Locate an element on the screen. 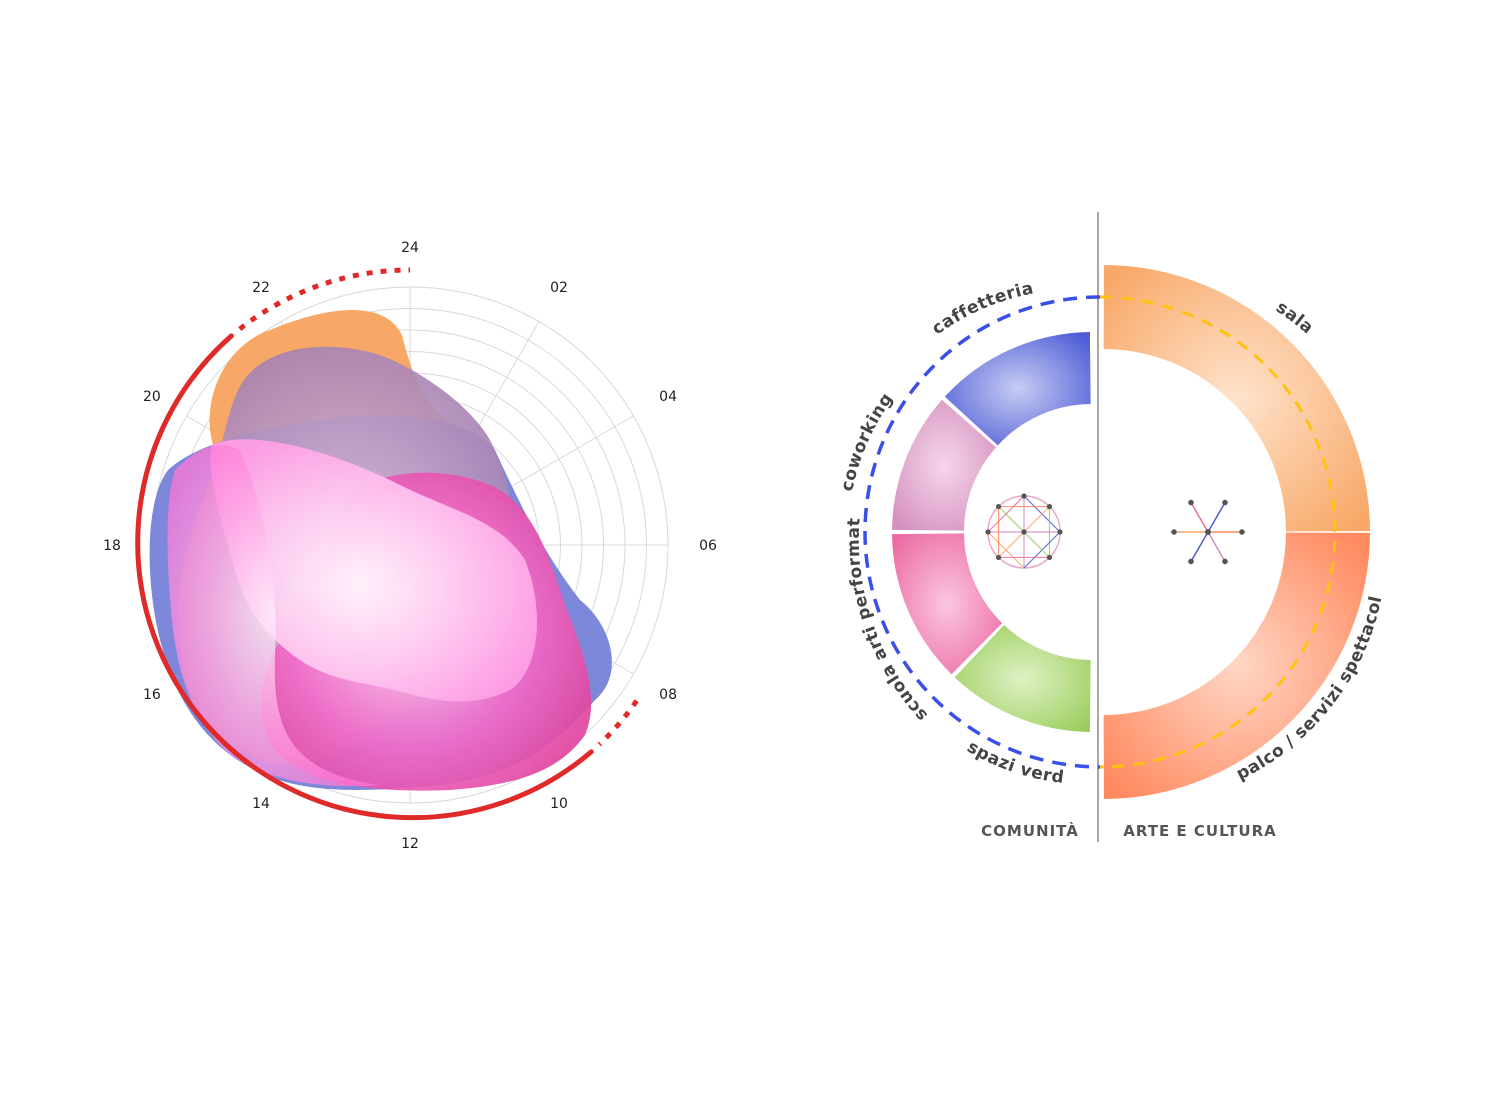 This screenshot has width=1500, height=1100. blob-pink is located at coordinates (373, 570).